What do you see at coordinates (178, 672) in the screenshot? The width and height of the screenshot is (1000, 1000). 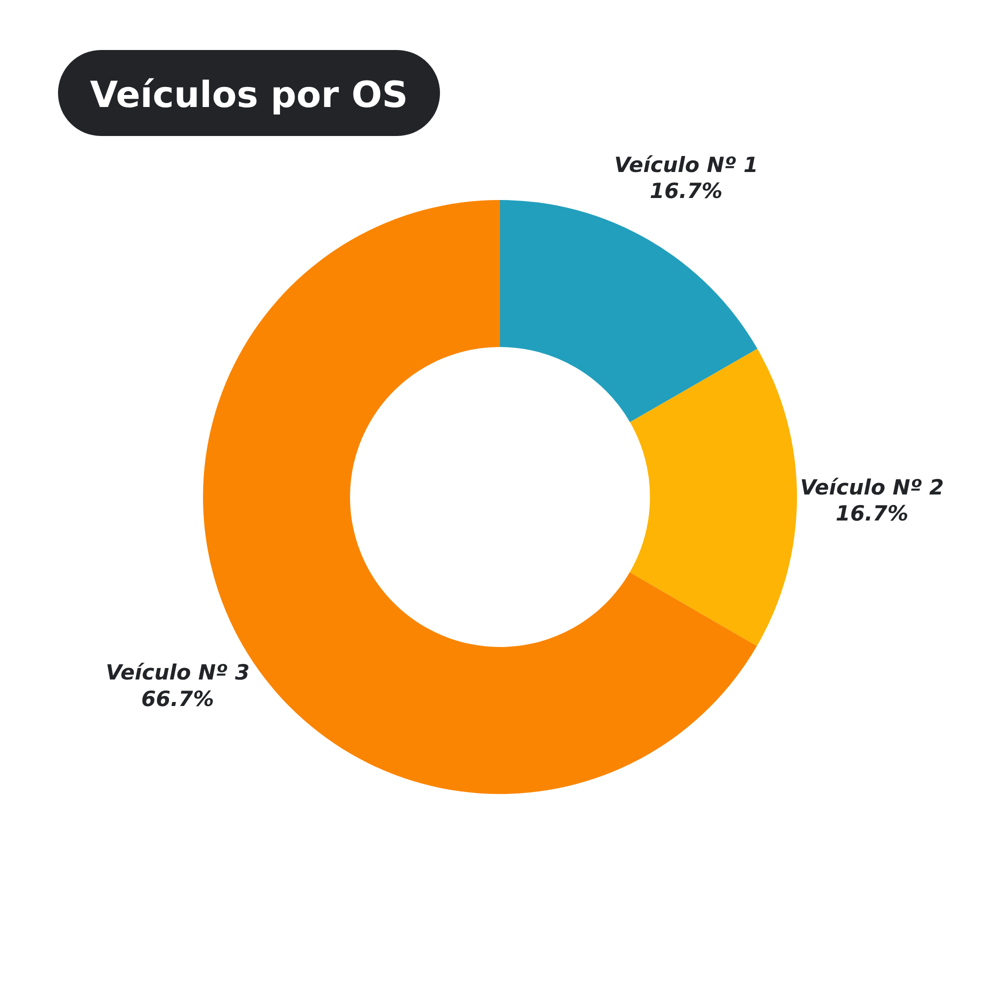 I see `slice-label: Veículo Nº 3` at bounding box center [178, 672].